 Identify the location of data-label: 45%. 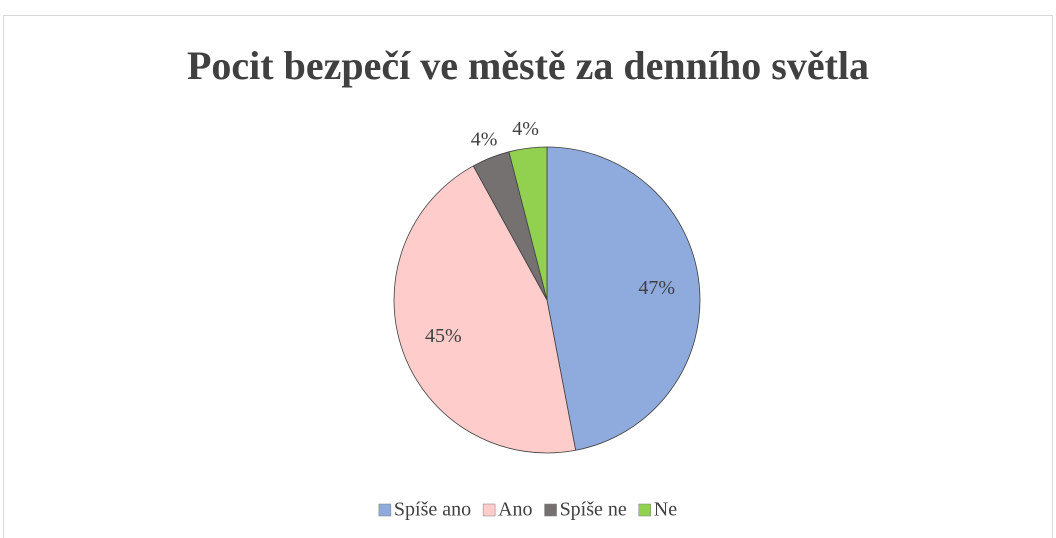
(443, 336).